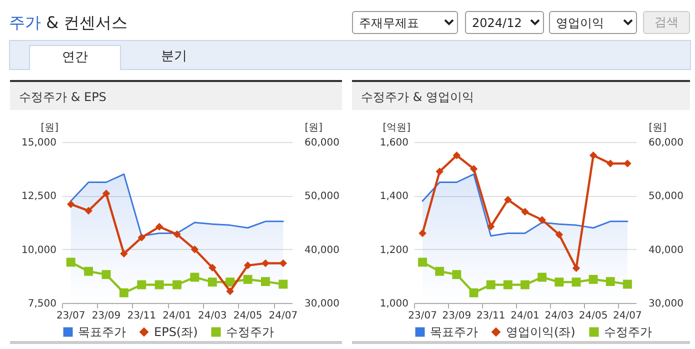  What do you see at coordinates (39, 196) in the screenshot?
I see `y-tick-label: 12,500` at bounding box center [39, 196].